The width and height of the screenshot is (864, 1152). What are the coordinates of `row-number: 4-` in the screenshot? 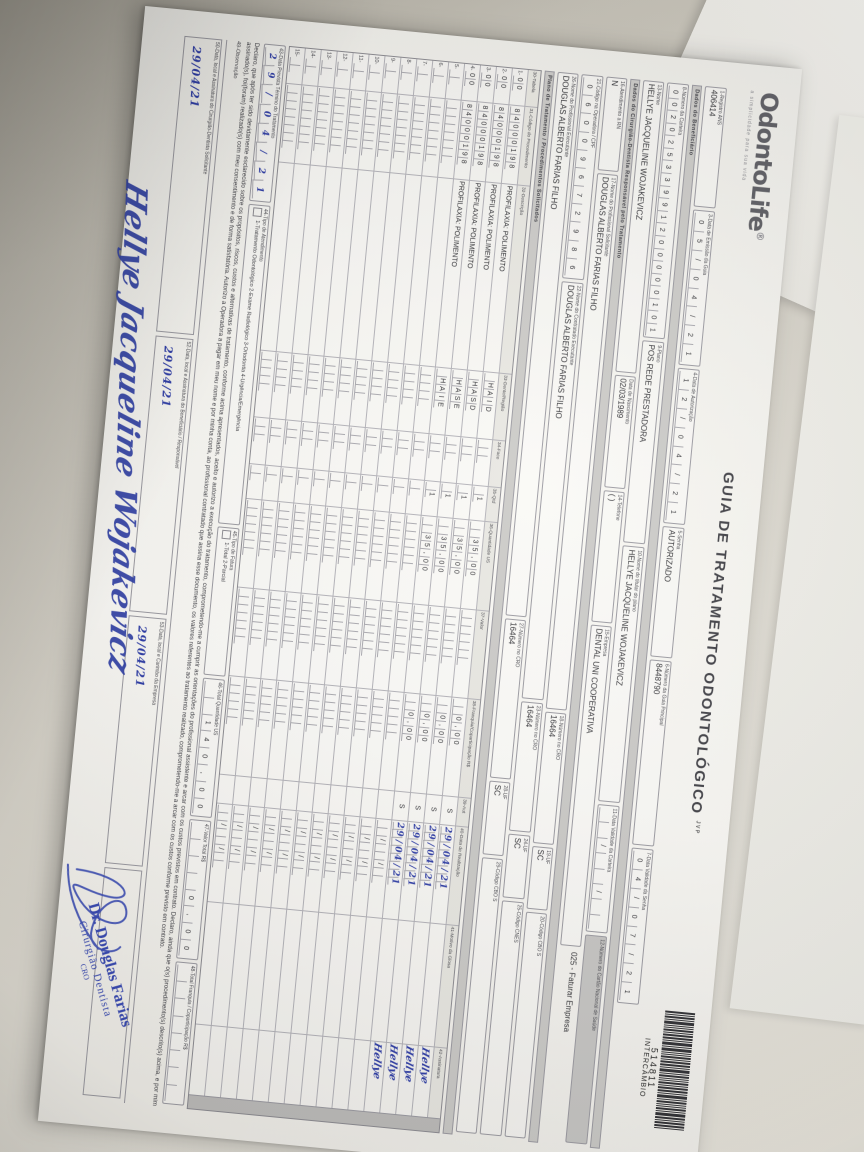 It's located at (472, 68).